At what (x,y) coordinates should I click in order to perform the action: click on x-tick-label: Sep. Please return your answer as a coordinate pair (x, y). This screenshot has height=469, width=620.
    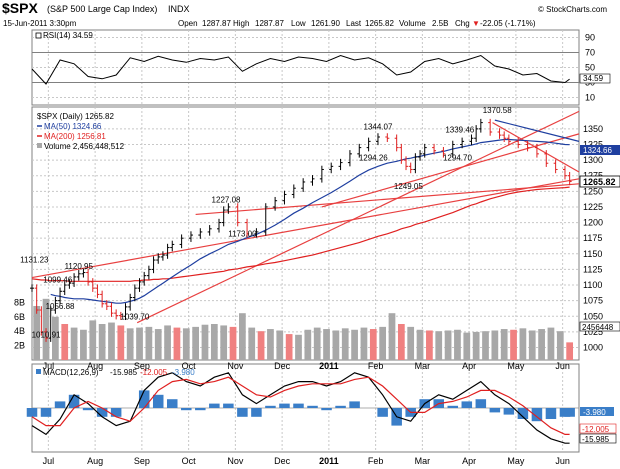
    Looking at the image, I should click on (142, 366).